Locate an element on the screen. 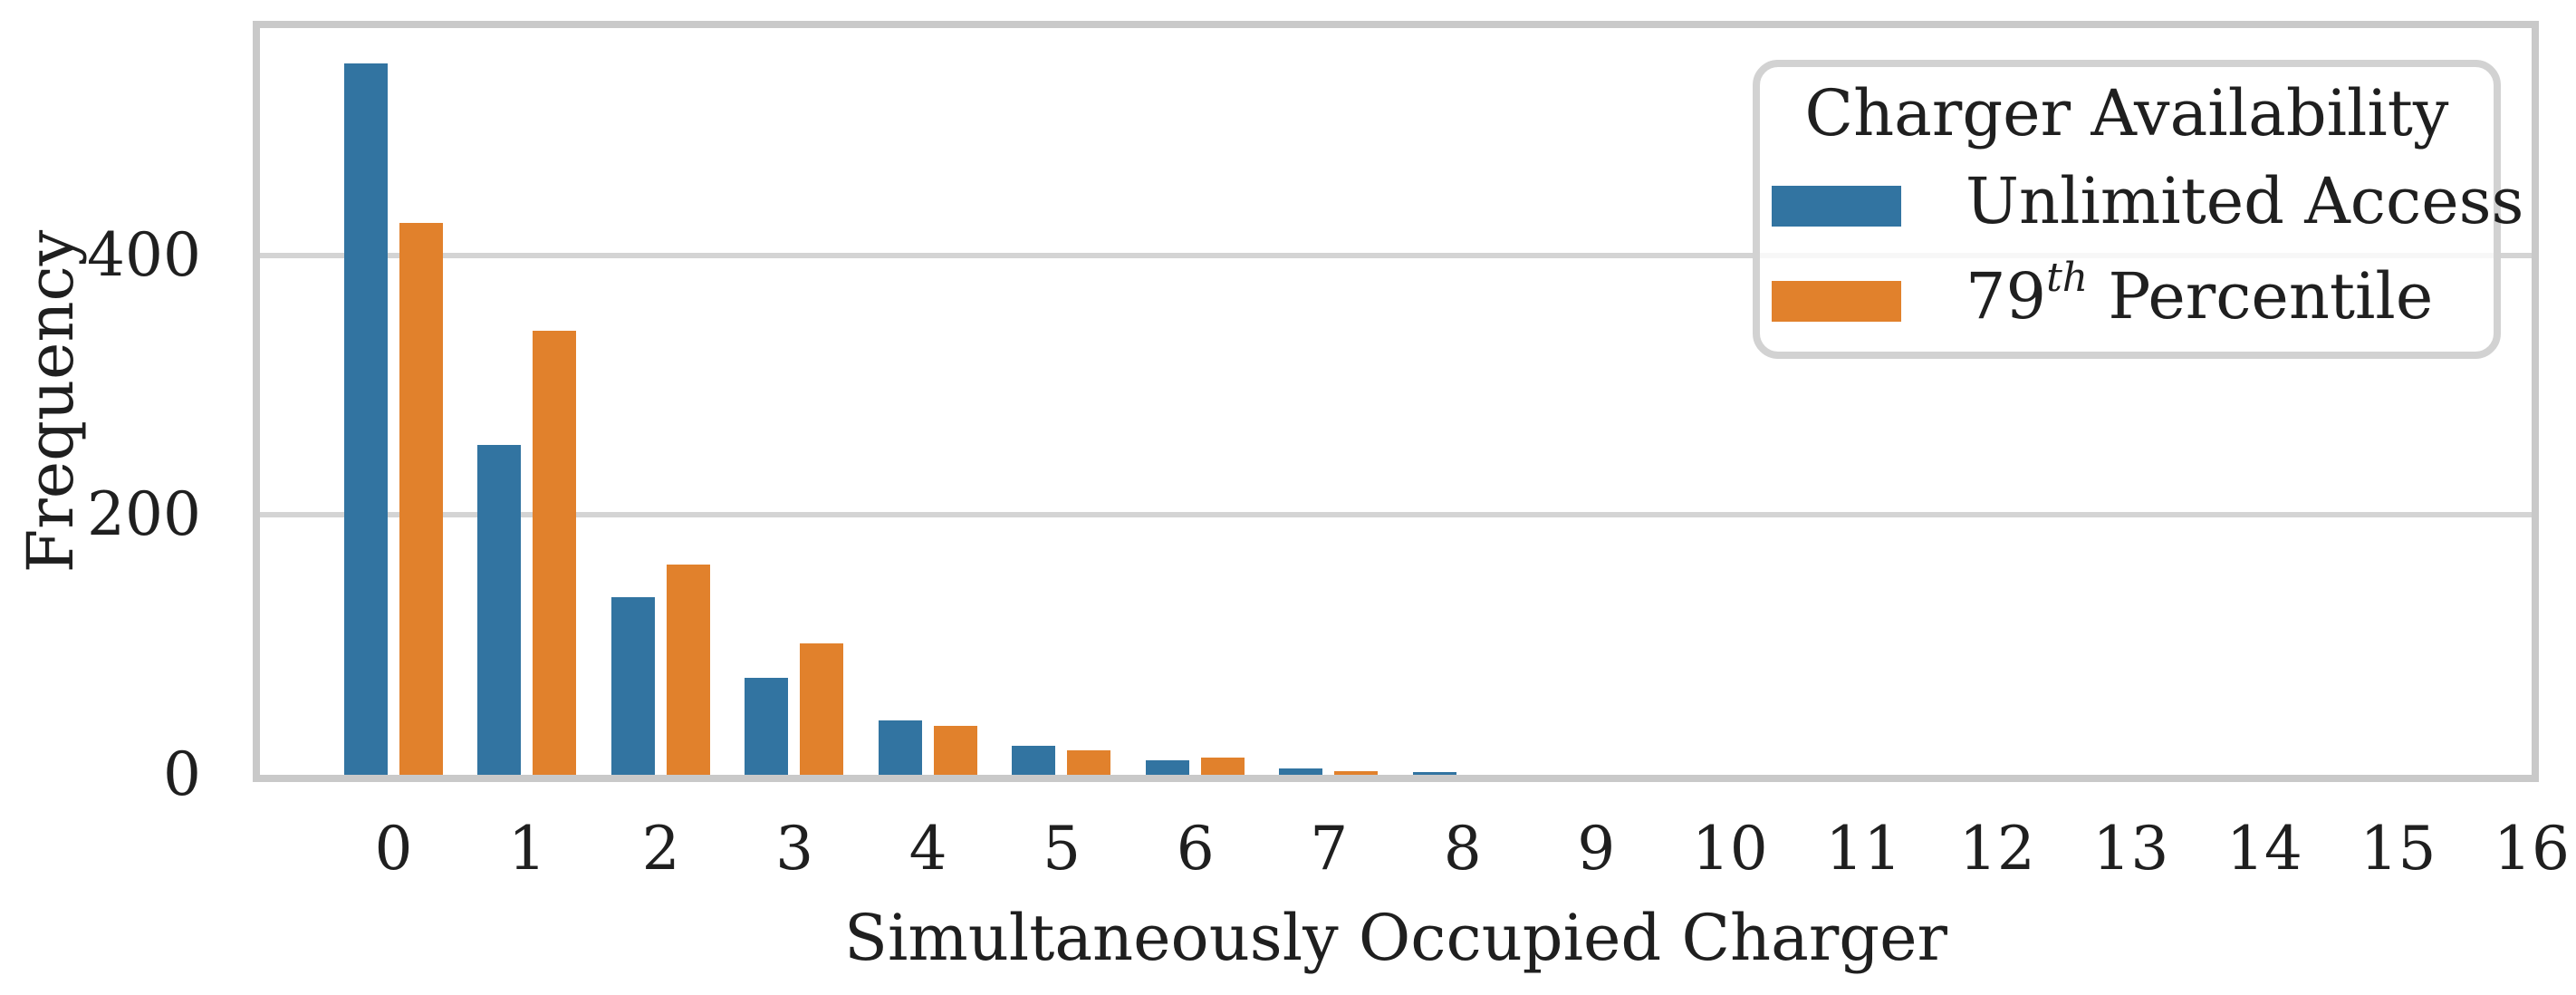 The image size is (2576, 995). legend-item-79th-percentile: 79th Percentile is located at coordinates (2127, 296).